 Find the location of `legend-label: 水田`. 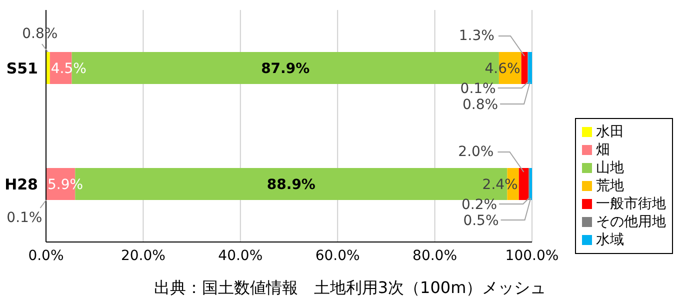

legend-label: 水田 is located at coordinates (610, 132).